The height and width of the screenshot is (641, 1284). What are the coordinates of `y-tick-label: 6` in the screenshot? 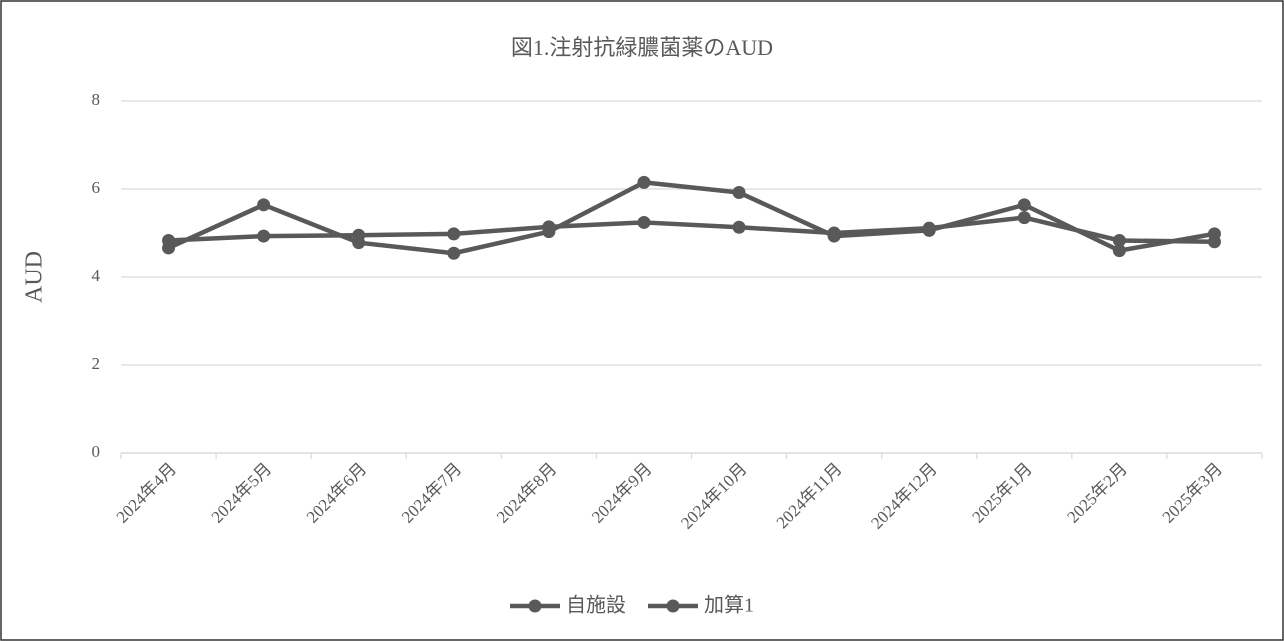 It's located at (96, 187).